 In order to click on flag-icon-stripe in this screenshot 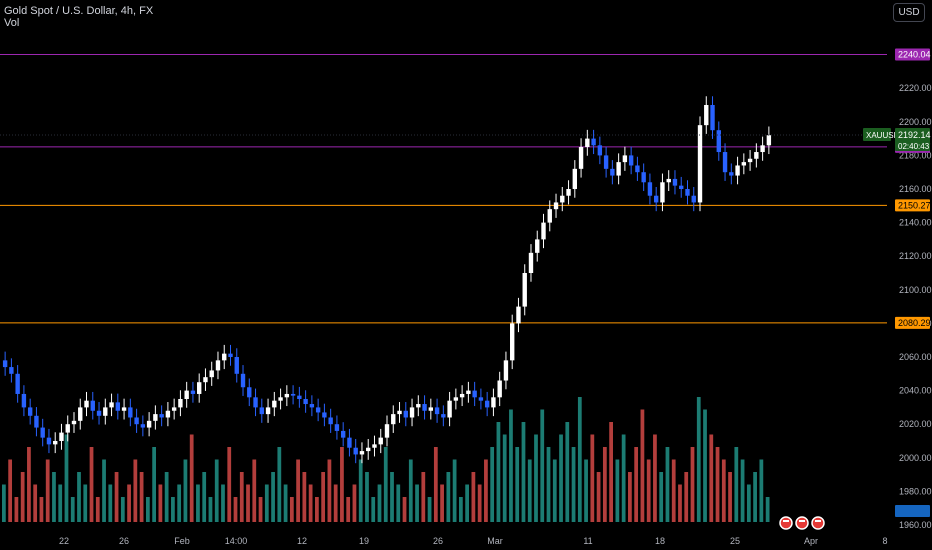, I will do `click(786, 521)`.